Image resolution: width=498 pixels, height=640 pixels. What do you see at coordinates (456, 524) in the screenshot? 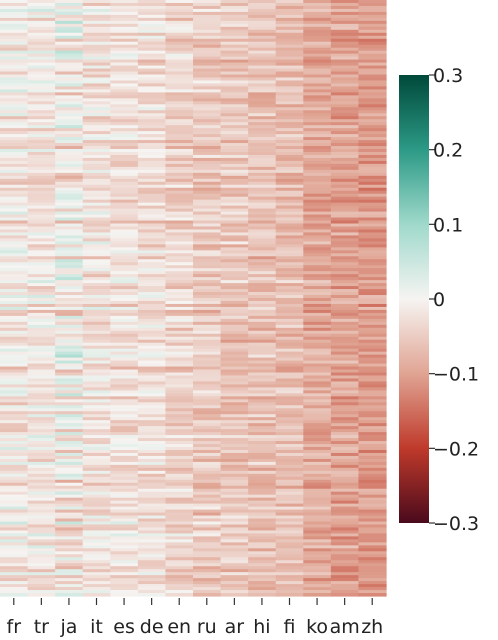
I see `colorbar-tick-label: −0.3` at bounding box center [456, 524].